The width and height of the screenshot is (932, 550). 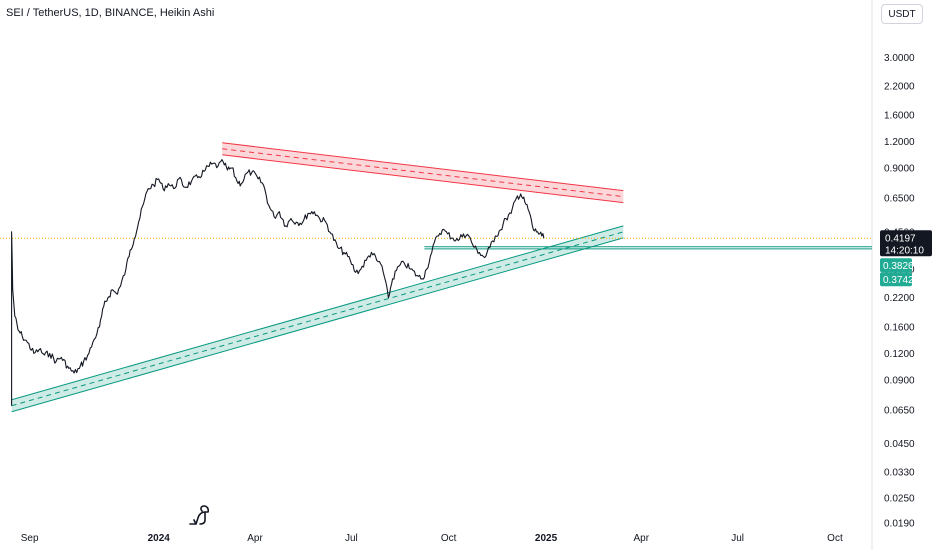 What do you see at coordinates (449, 538) in the screenshot?
I see `x-tick-label-4: Oct` at bounding box center [449, 538].